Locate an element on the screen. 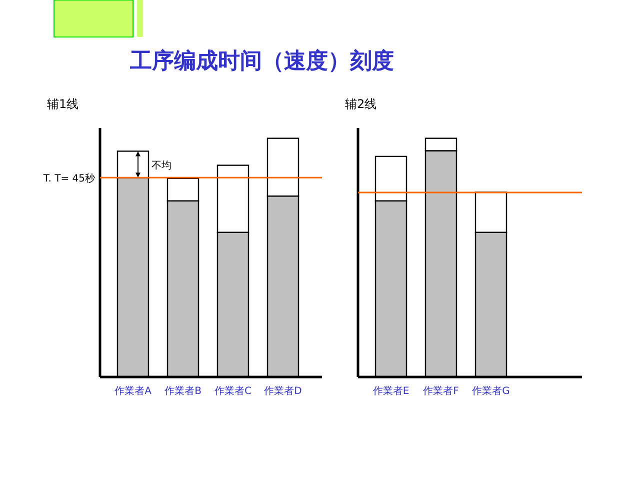 The width and height of the screenshot is (635, 477). annotation: 不均 is located at coordinates (162, 165).